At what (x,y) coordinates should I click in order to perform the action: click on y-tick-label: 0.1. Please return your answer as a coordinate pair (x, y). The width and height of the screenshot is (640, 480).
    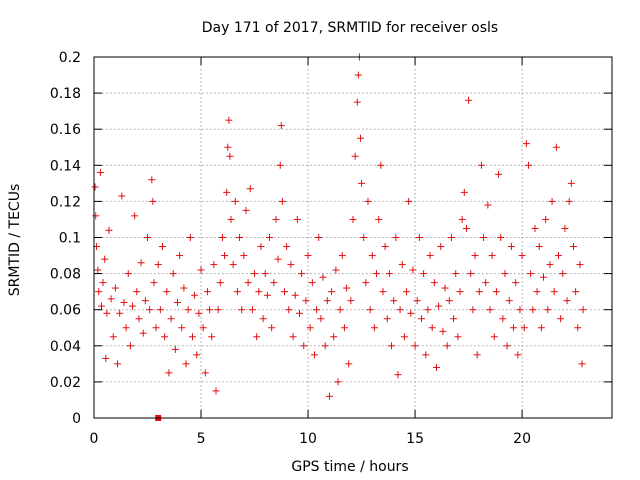
    Looking at the image, I should click on (70, 239).